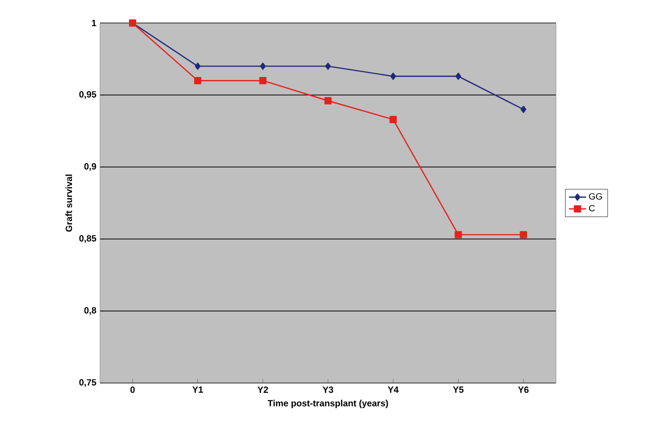 The image size is (647, 434). I want to click on x-tick-label: Y6, so click(523, 389).